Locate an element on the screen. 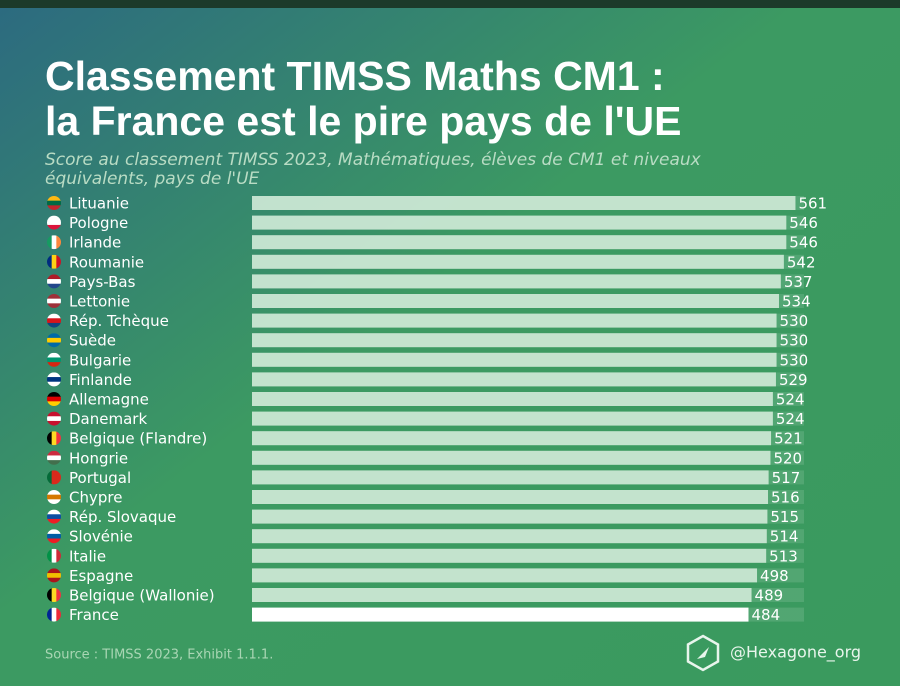 This screenshot has width=900, height=686. category-label: Slovénie is located at coordinates (101, 537).